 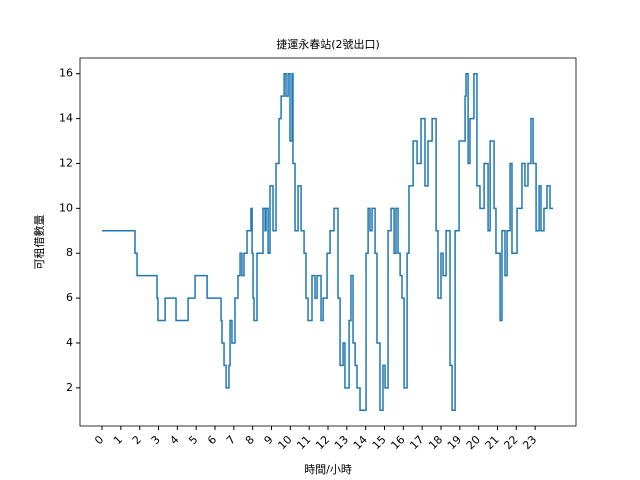 What do you see at coordinates (66, 118) in the screenshot?
I see `y-tick-label: 14` at bounding box center [66, 118].